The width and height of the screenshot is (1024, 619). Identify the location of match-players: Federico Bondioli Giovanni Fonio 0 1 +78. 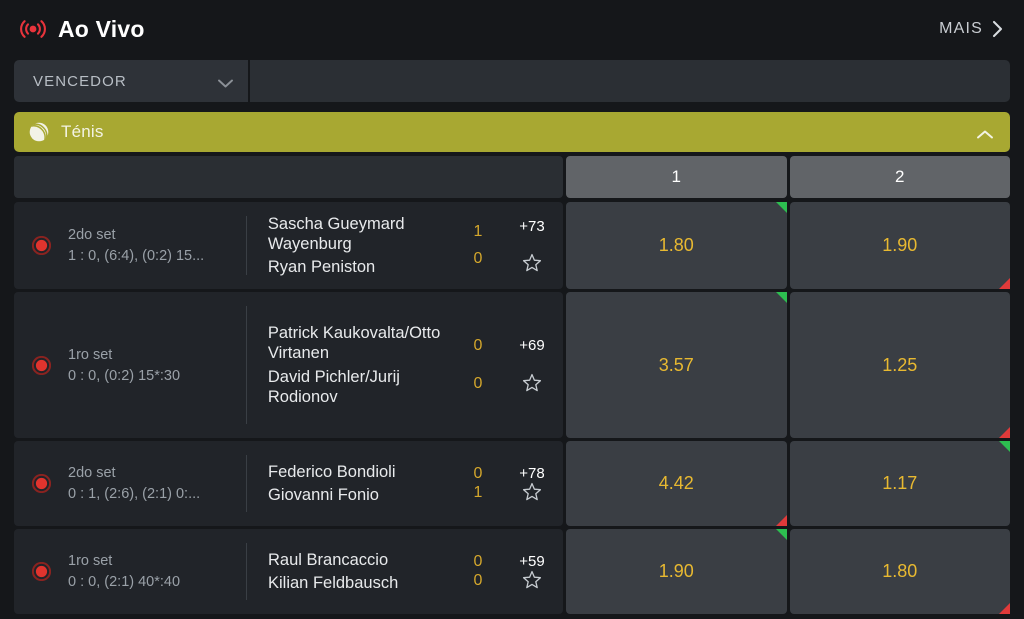
(405, 483).